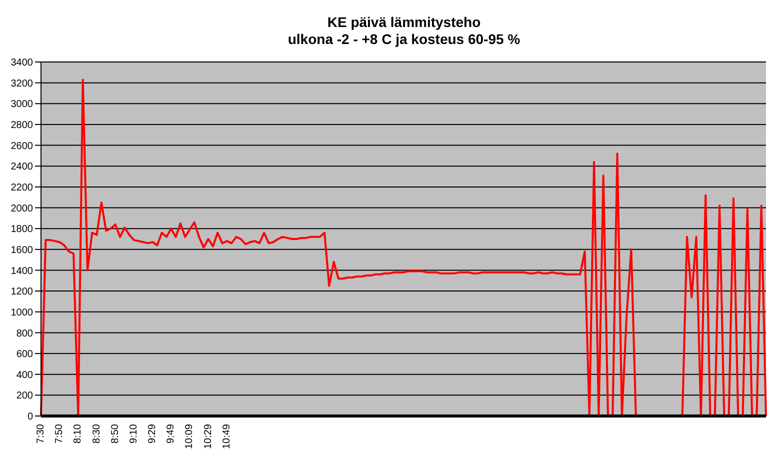 This screenshot has height=474, width=775. Describe the element at coordinates (22, 230) in the screenshot. I see `y-tick-label: 1800` at that location.